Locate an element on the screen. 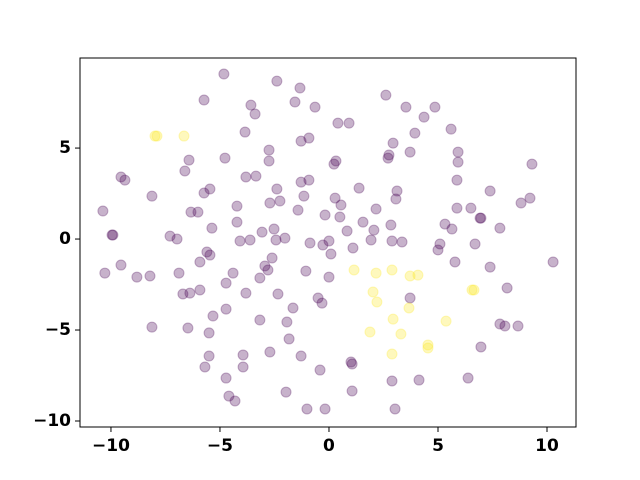 The height and width of the screenshot is (480, 640). y-tick-label: 0 is located at coordinates (65, 239).